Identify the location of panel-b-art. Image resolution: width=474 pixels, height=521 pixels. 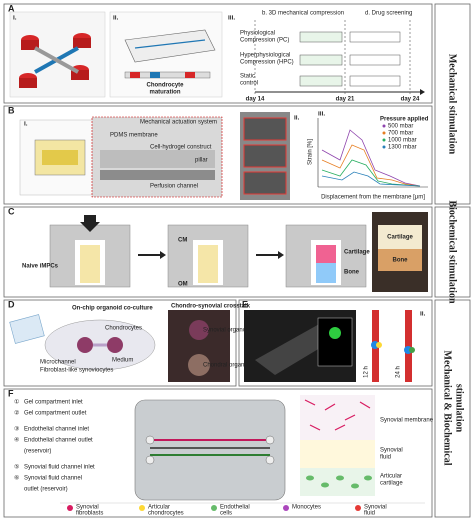
(223, 156).